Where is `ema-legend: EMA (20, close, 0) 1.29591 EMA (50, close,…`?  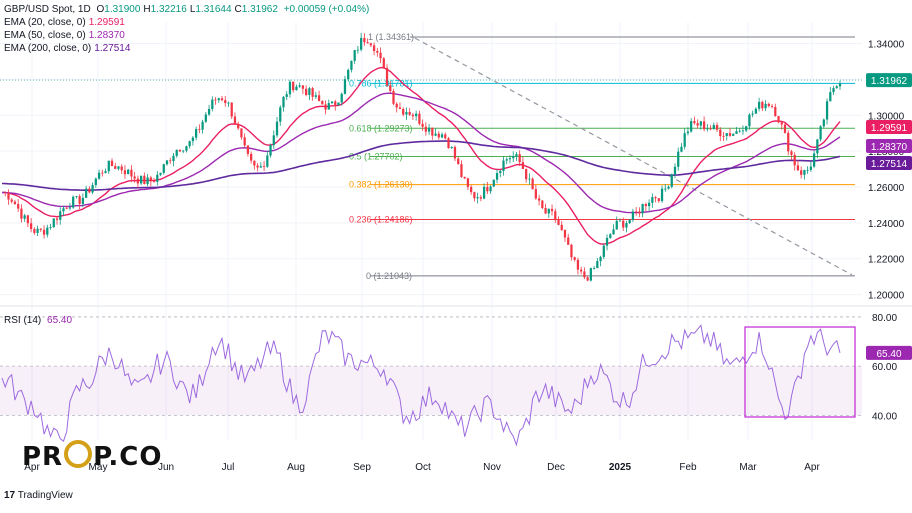
ema-legend: EMA (20, close, 0) 1.29591 EMA (50, close,… is located at coordinates (67, 35).